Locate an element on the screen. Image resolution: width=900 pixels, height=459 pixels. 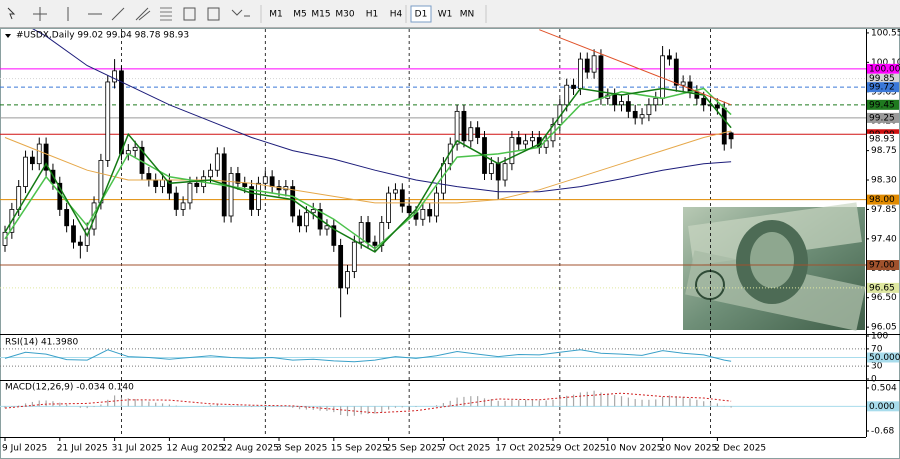
x-tick-label: 25 Sep 2025 is located at coordinates (414, 449).